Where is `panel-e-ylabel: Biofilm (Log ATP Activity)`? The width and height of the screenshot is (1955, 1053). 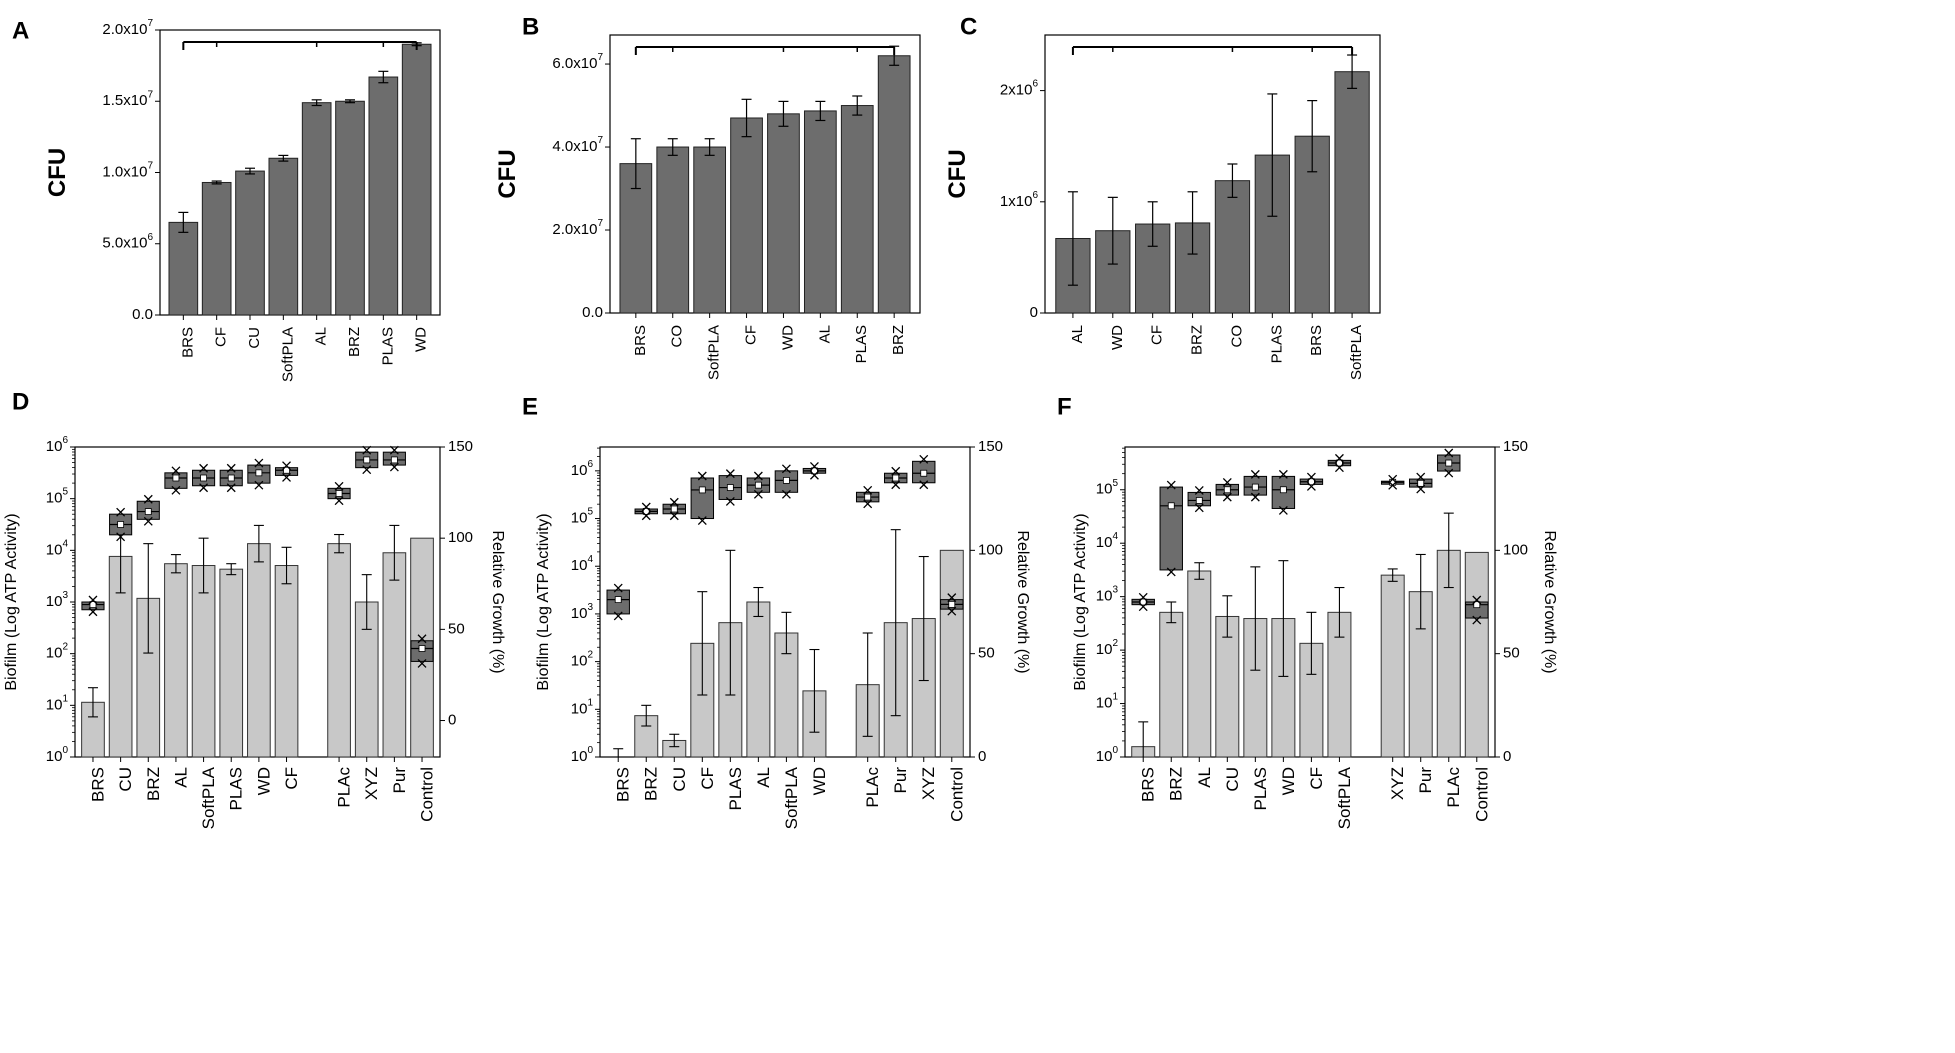
panel-e-ylabel: Biofilm (Log ATP Activity) is located at coordinates (543, 601).